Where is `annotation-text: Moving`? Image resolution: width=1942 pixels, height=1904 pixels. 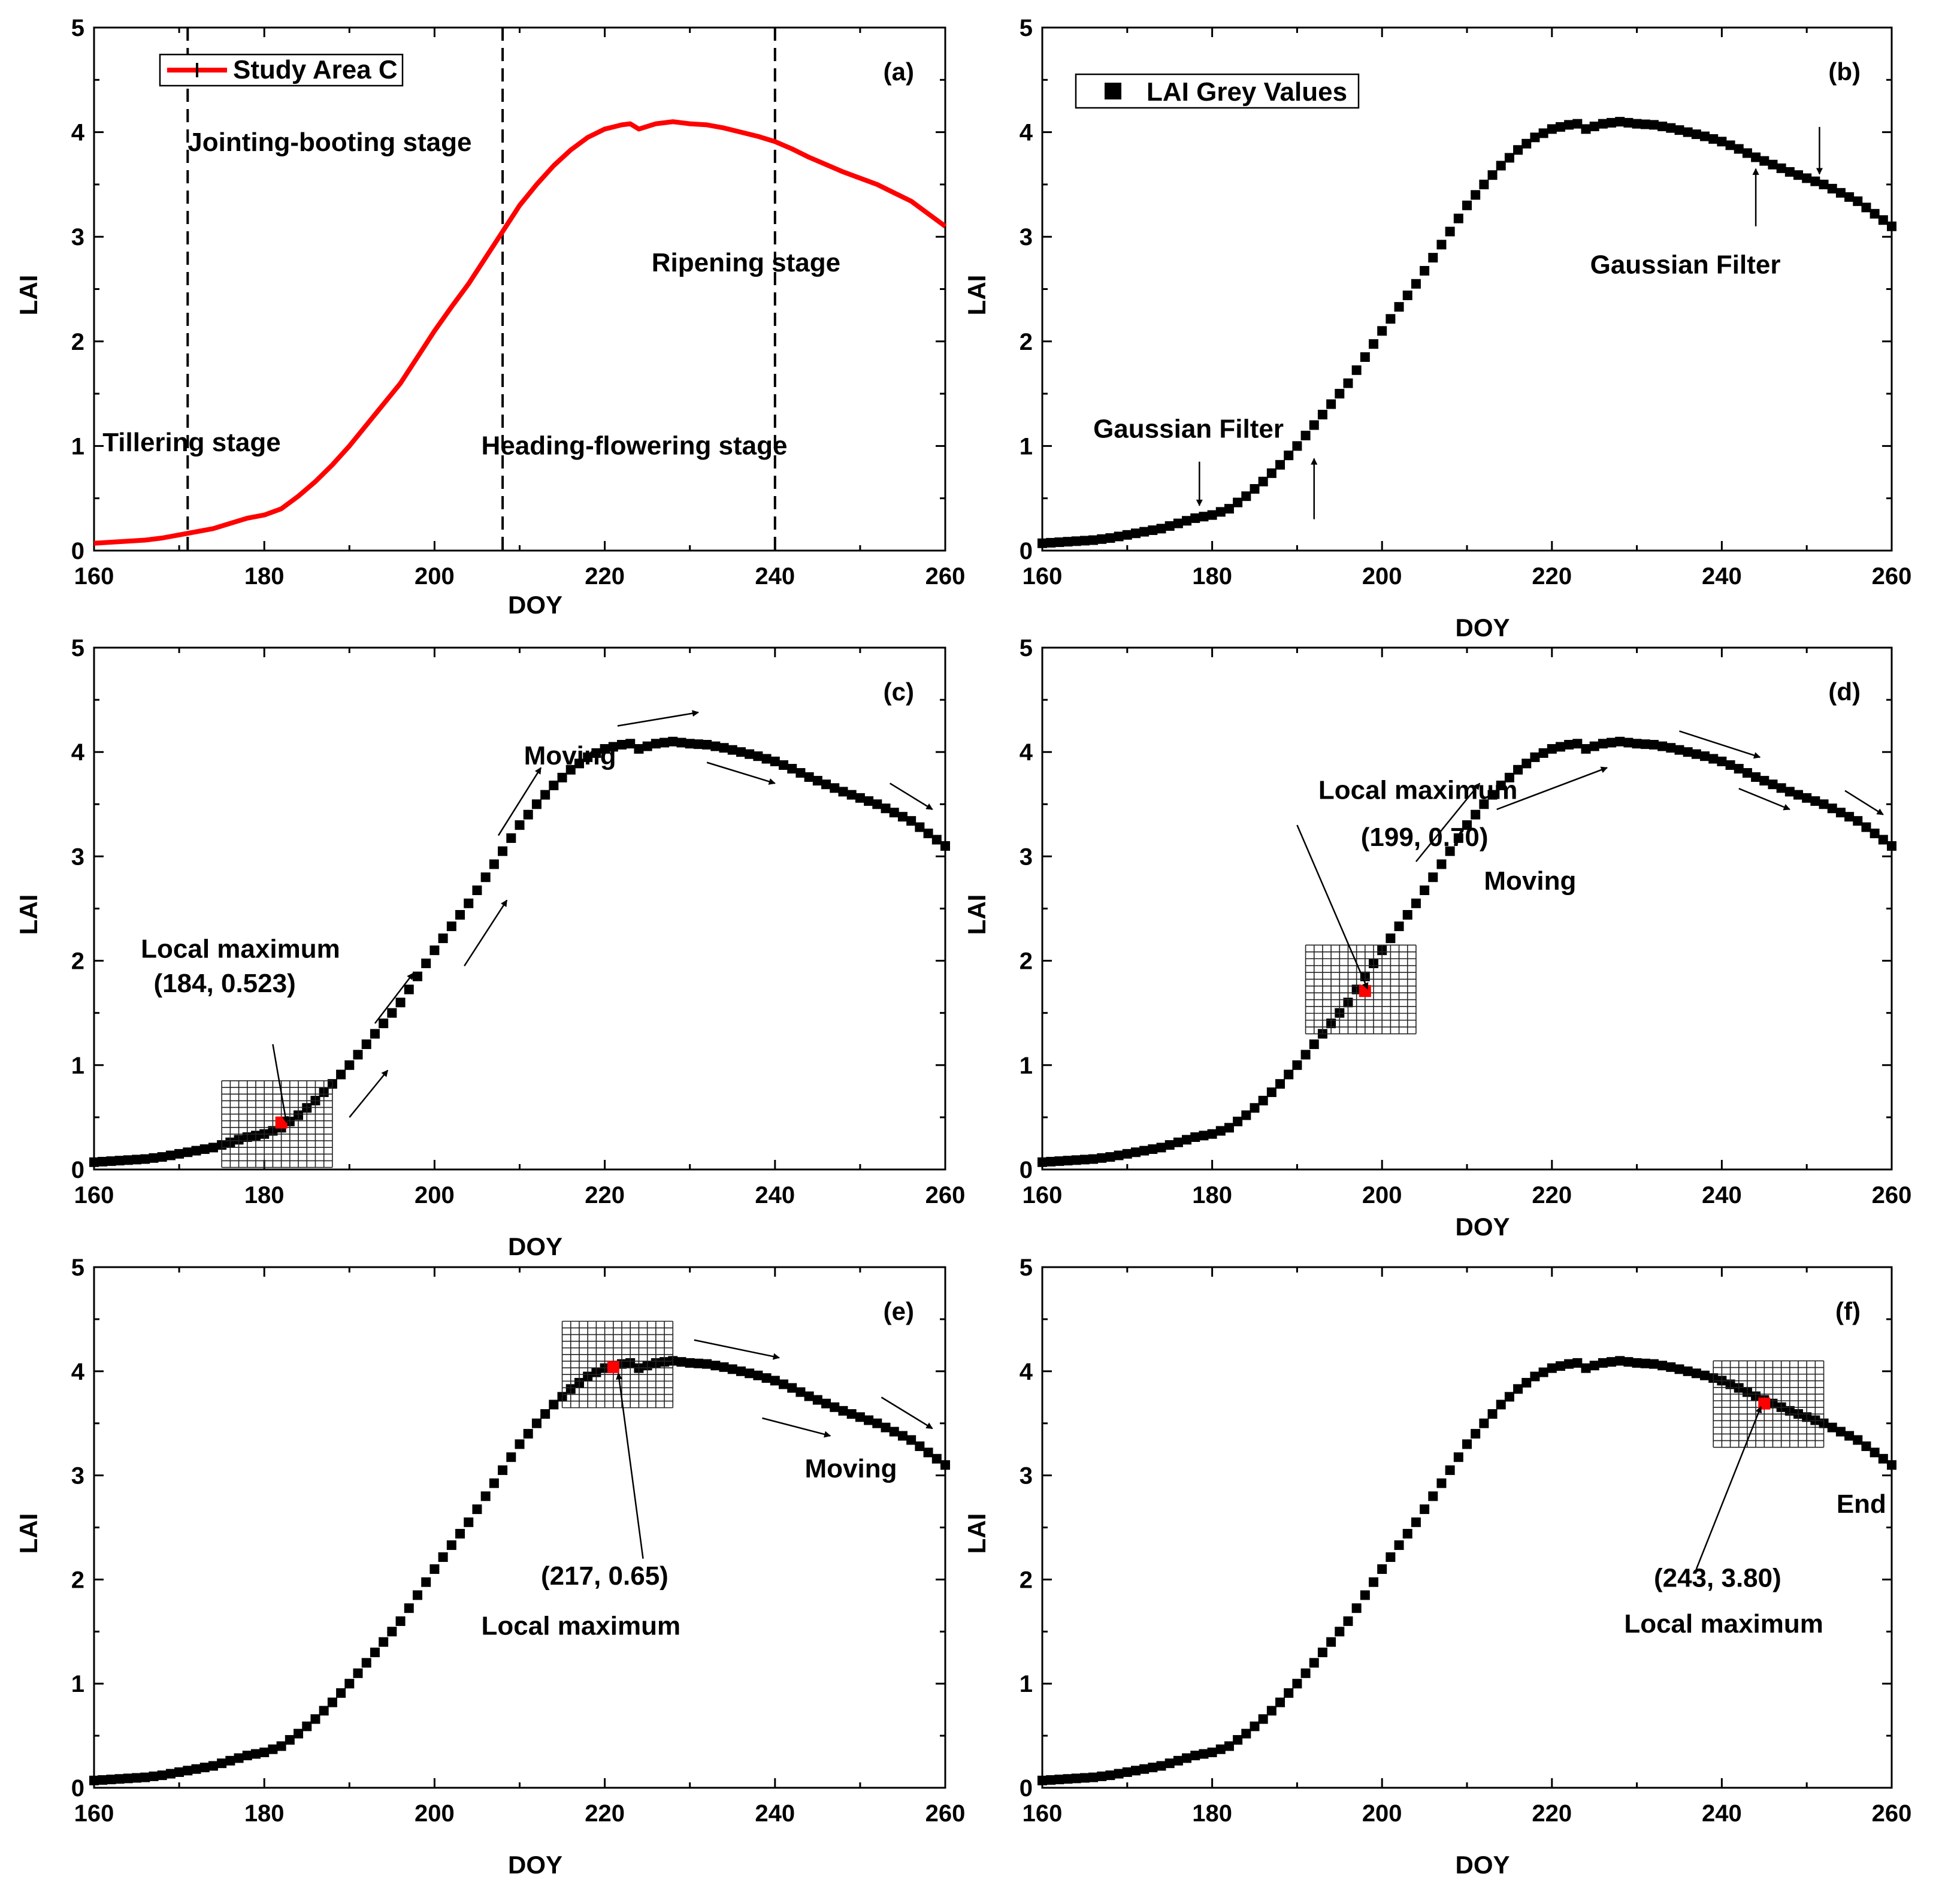
annotation-text: Moving is located at coordinates (570, 755).